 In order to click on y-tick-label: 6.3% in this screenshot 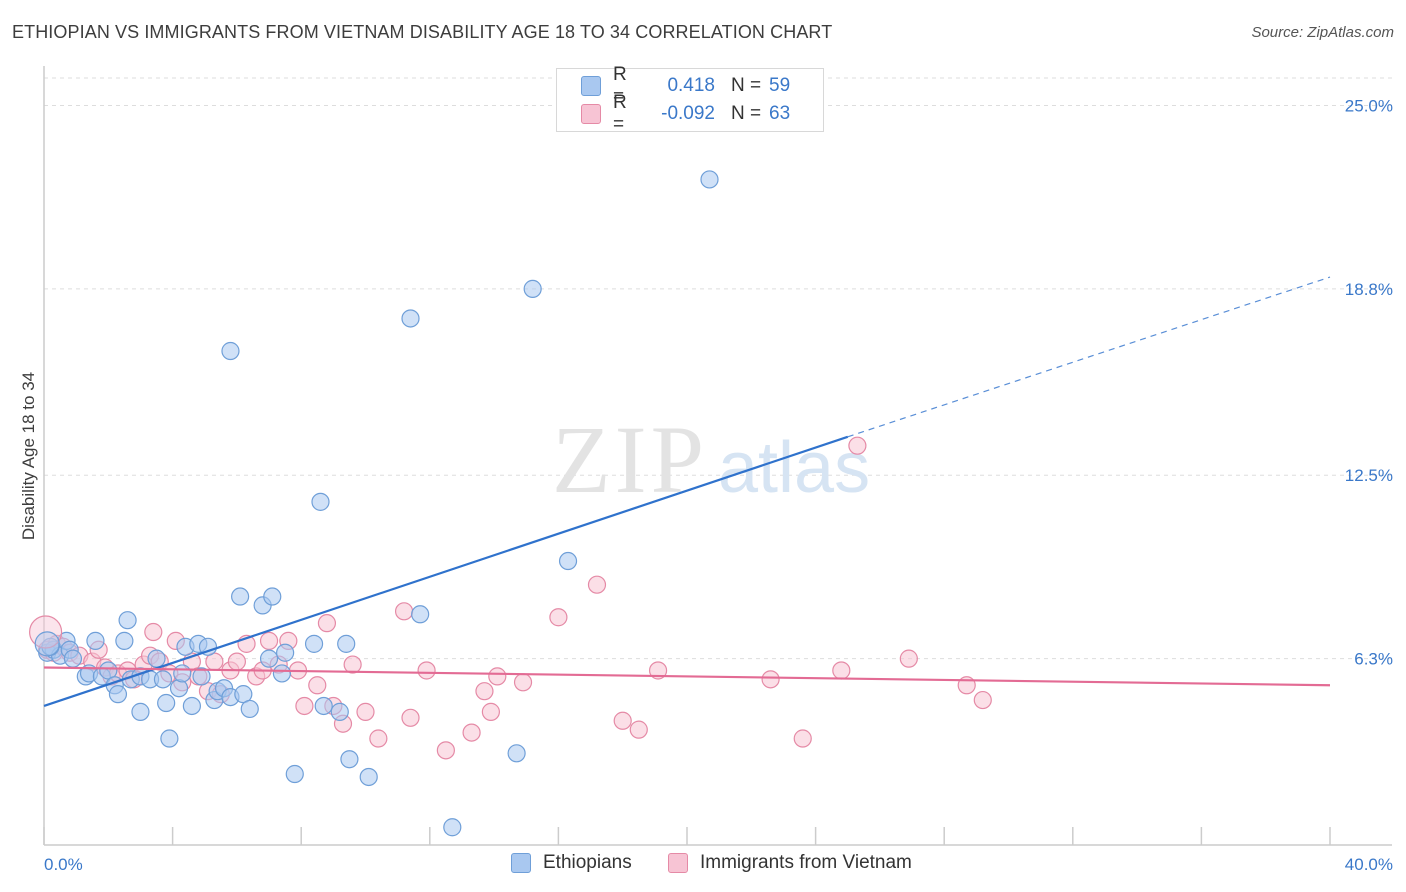, I will do `click(1373, 659)`.